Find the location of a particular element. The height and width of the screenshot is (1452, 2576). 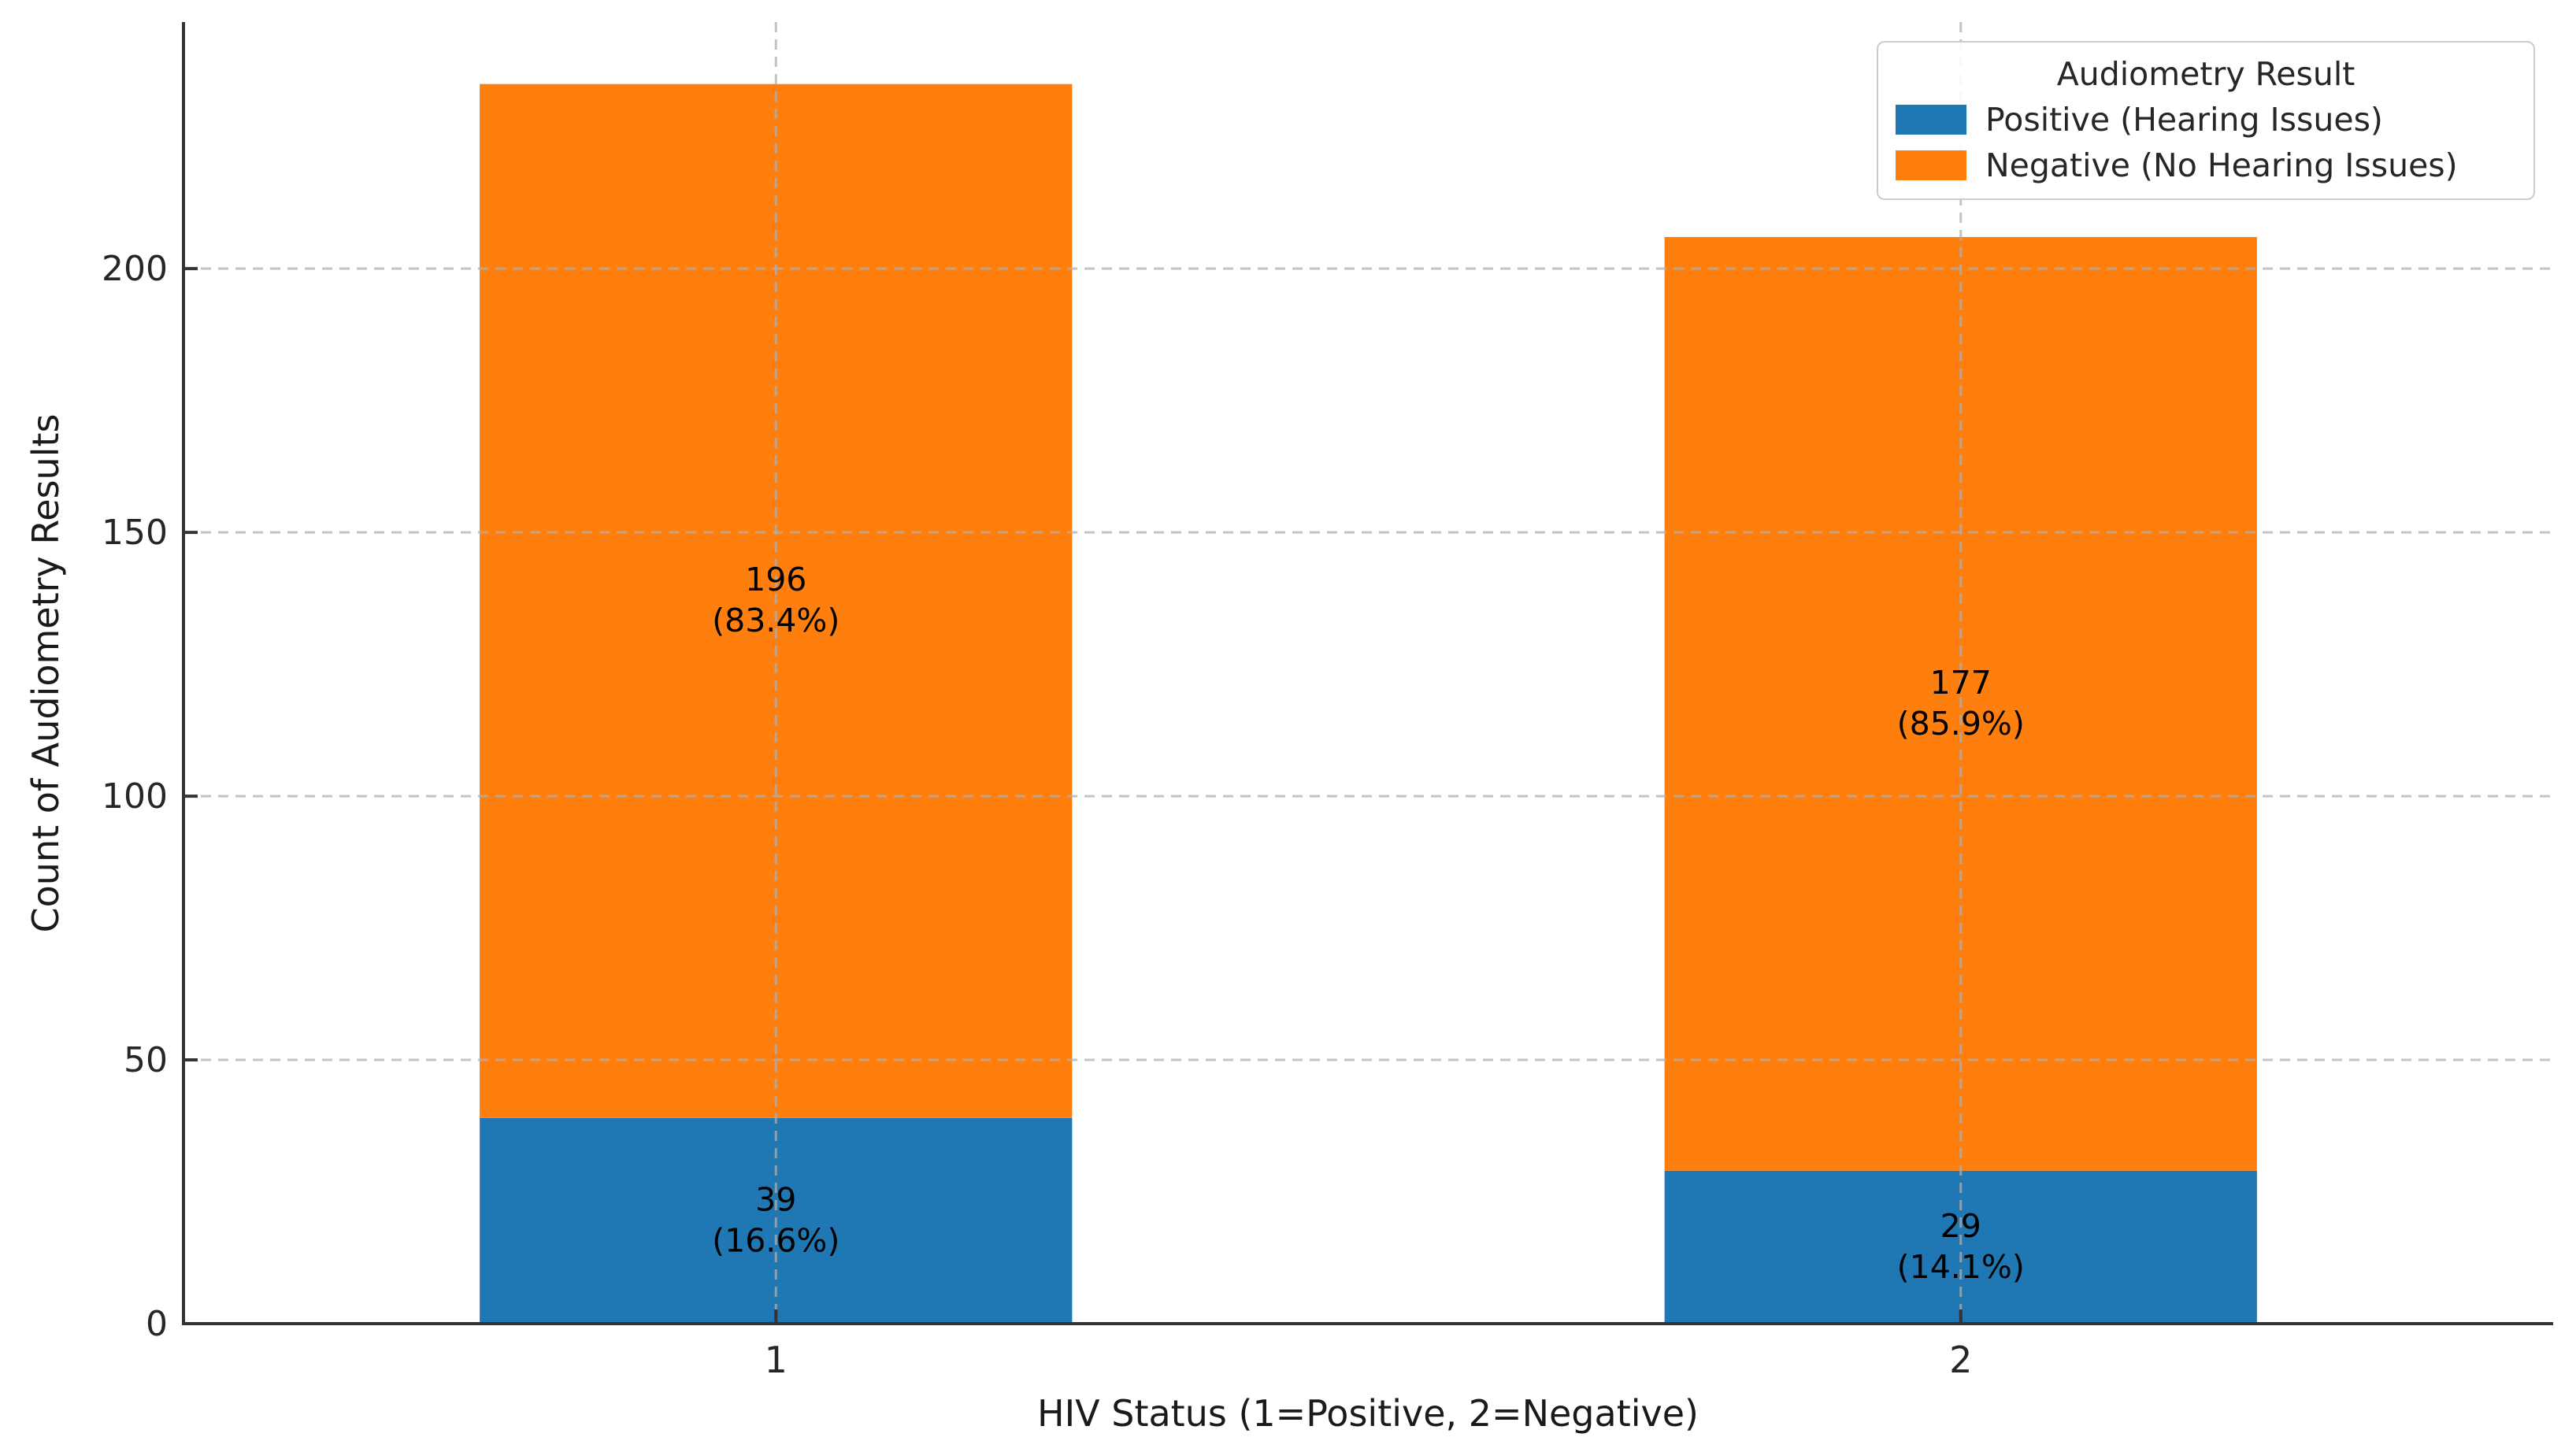

legend-label-positive: Positive (Hearing Issues) is located at coordinates (2184, 120).